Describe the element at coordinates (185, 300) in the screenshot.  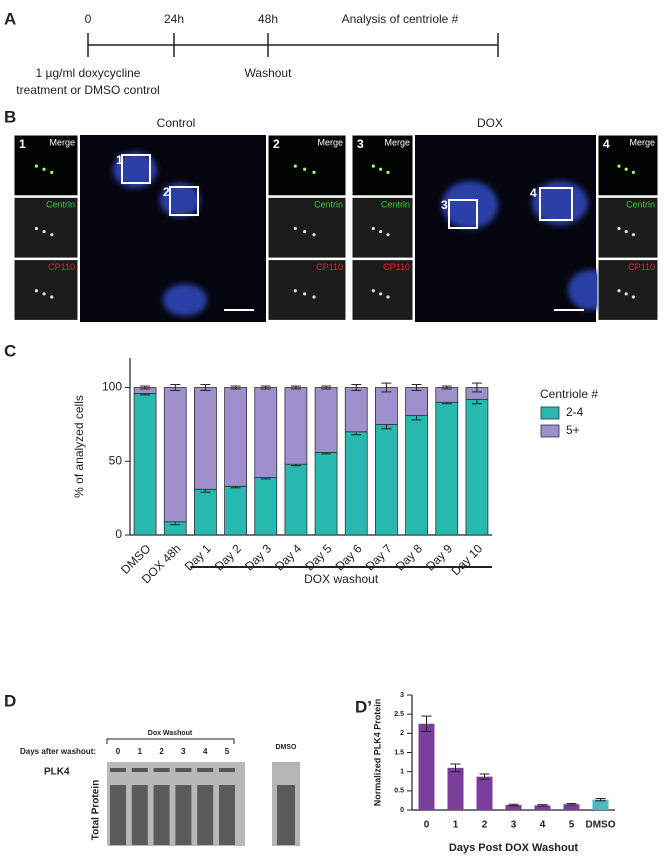
I see `nucleus` at that location.